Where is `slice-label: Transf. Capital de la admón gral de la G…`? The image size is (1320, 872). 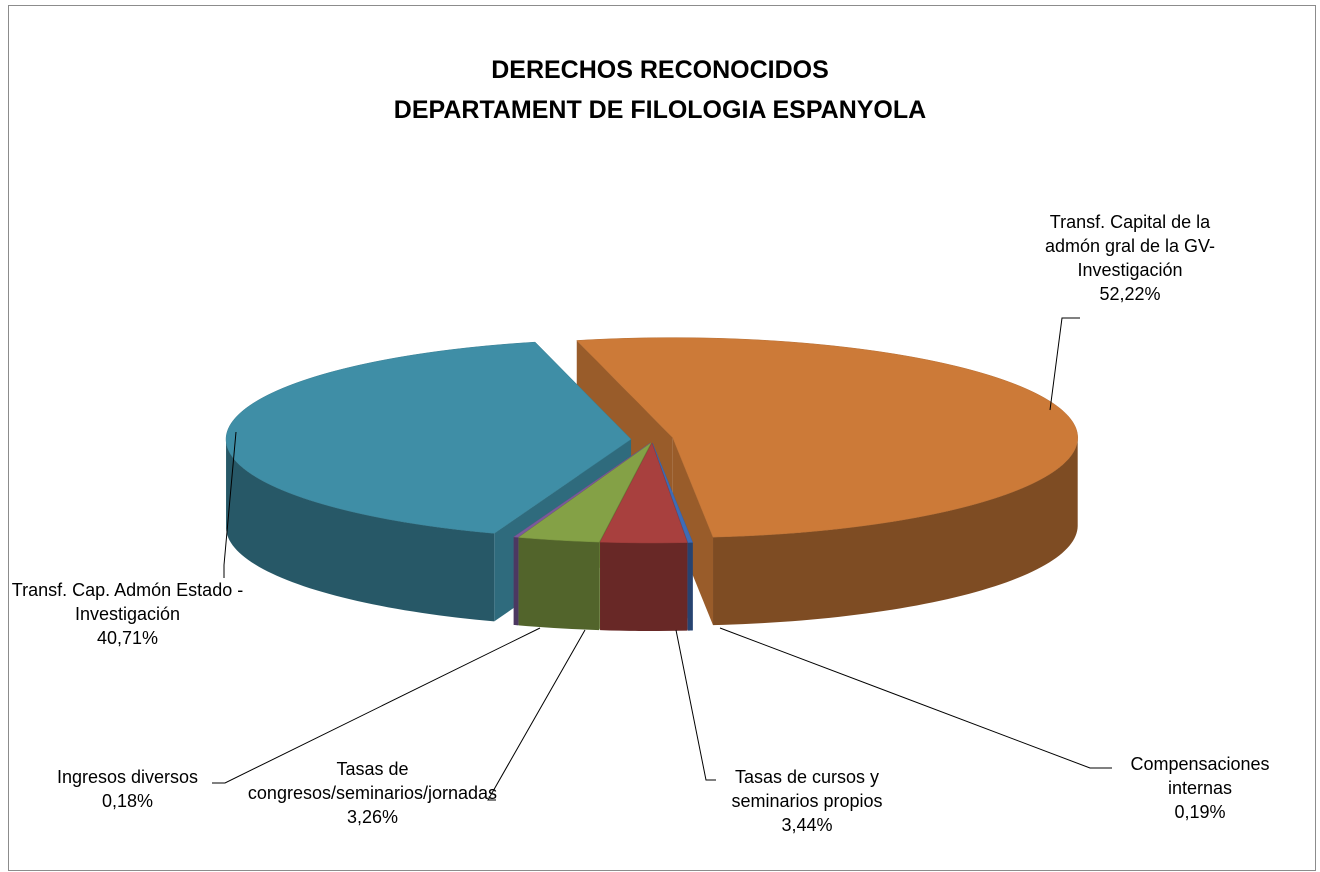
slice-label: Transf. Capital de la admón gral de la G… is located at coordinates (1130, 258).